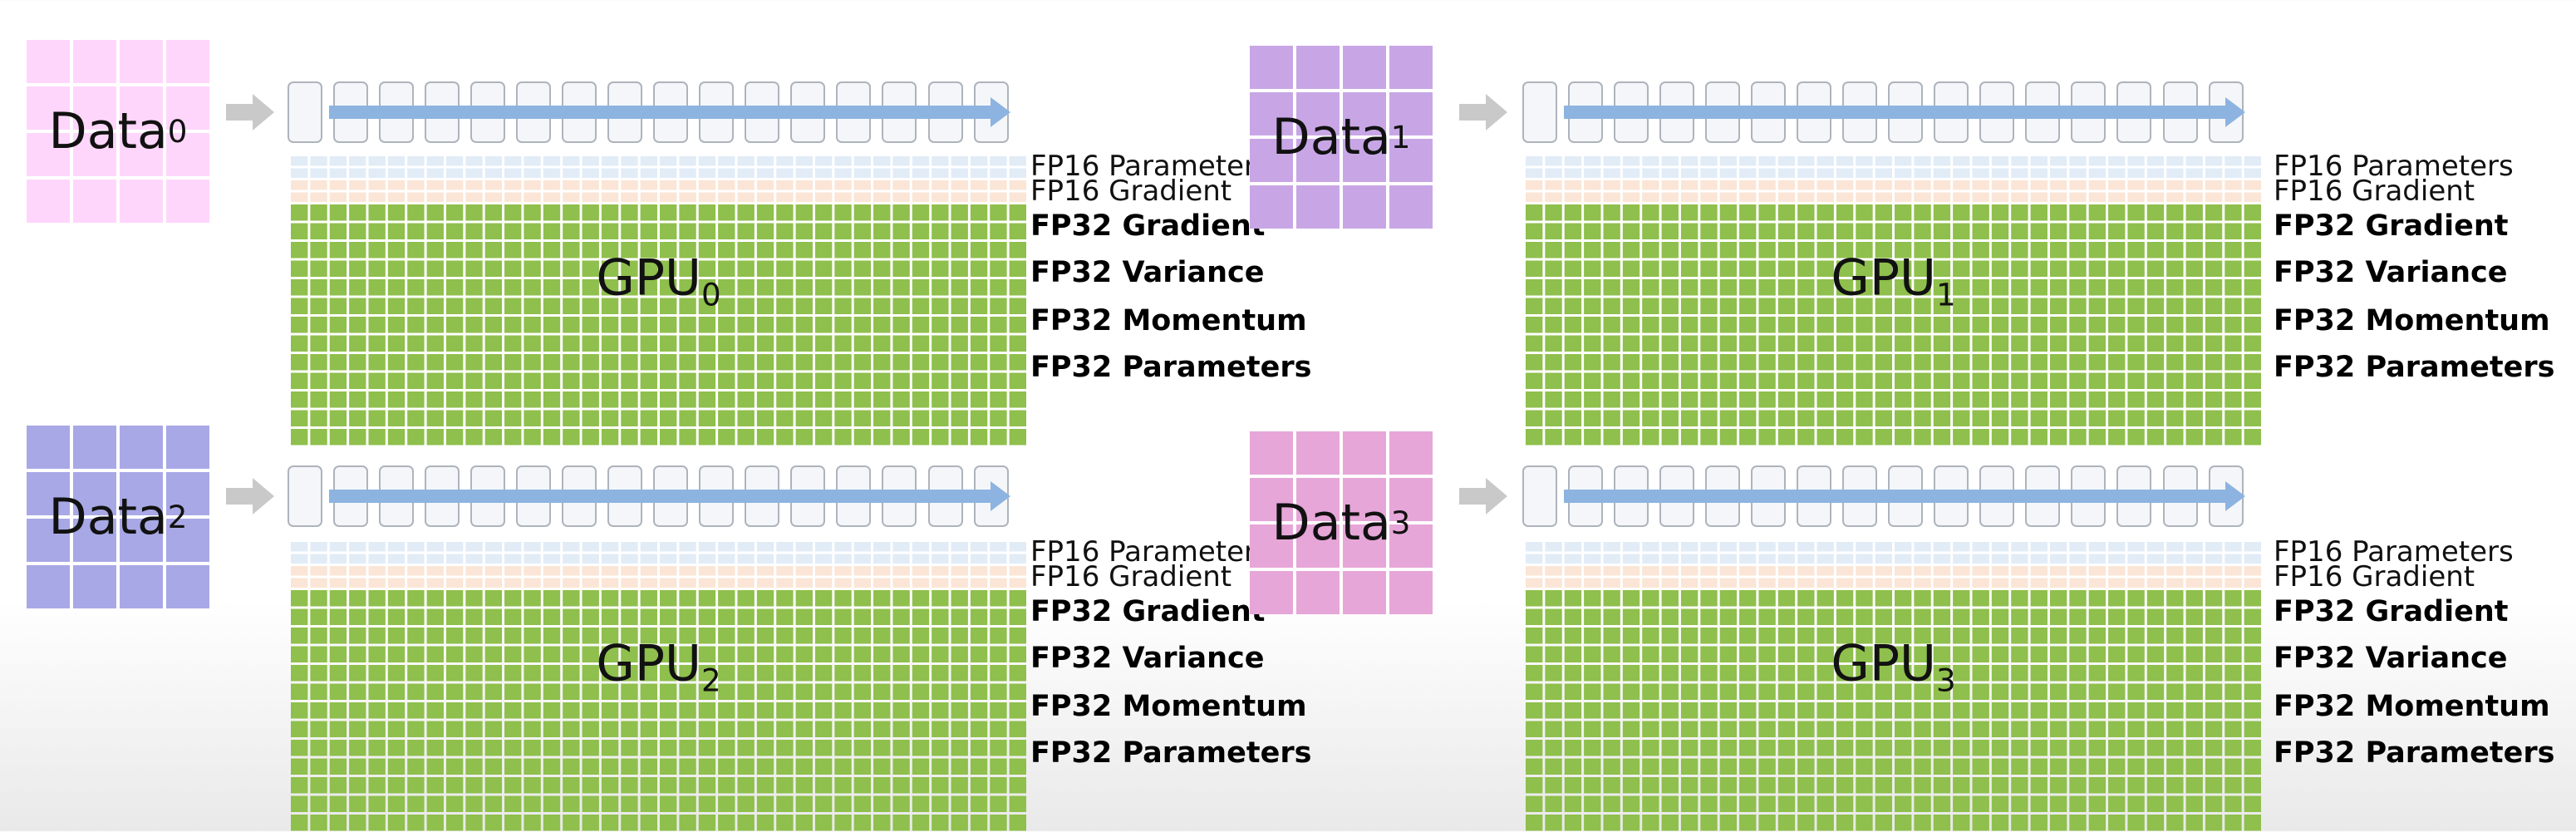 The width and height of the screenshot is (2576, 837). I want to click on gpu-1-memory-grid, so click(1893, 303).